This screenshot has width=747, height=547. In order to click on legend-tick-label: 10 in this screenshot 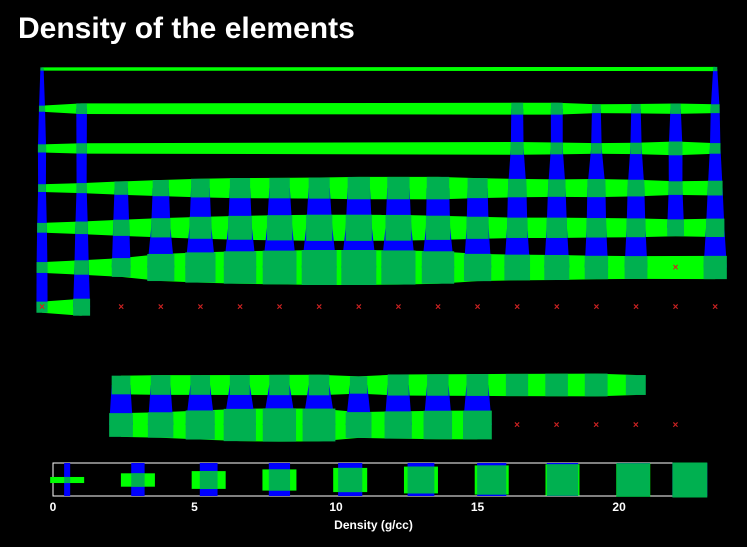, I will do `click(336, 507)`.